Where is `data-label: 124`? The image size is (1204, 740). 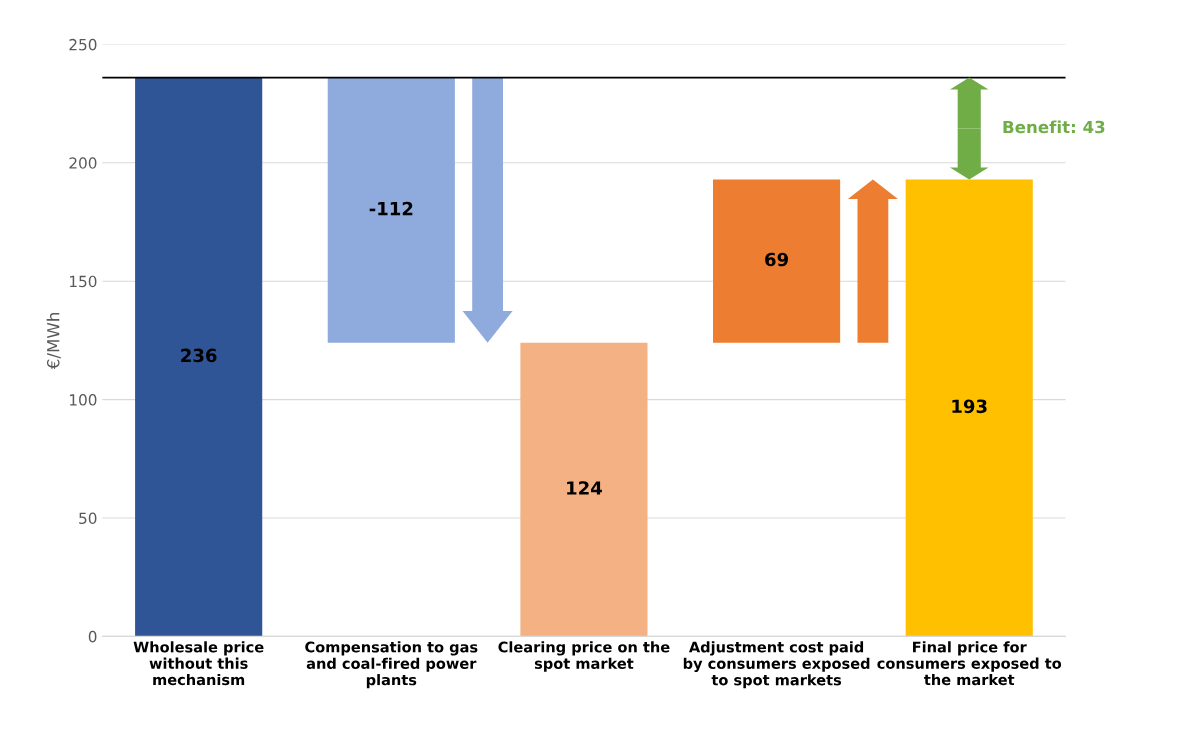 data-label: 124 is located at coordinates (584, 488).